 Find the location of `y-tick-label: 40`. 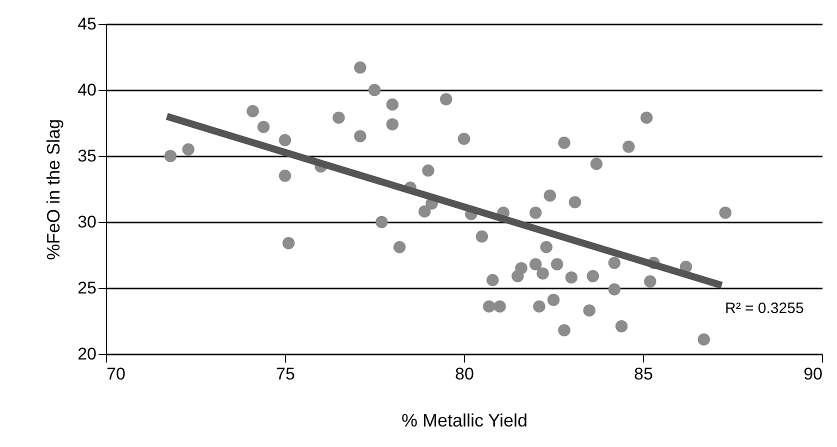

y-tick-label: 40 is located at coordinates (87, 90).